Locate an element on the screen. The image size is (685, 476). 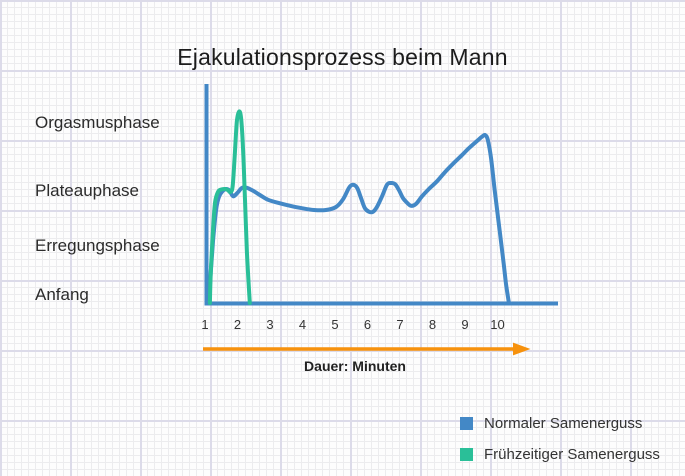
x-tick-label: 3 is located at coordinates (270, 324).